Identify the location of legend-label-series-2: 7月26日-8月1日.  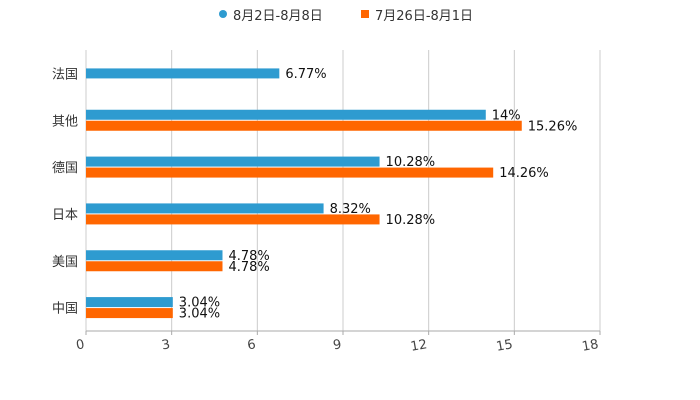
(424, 16).